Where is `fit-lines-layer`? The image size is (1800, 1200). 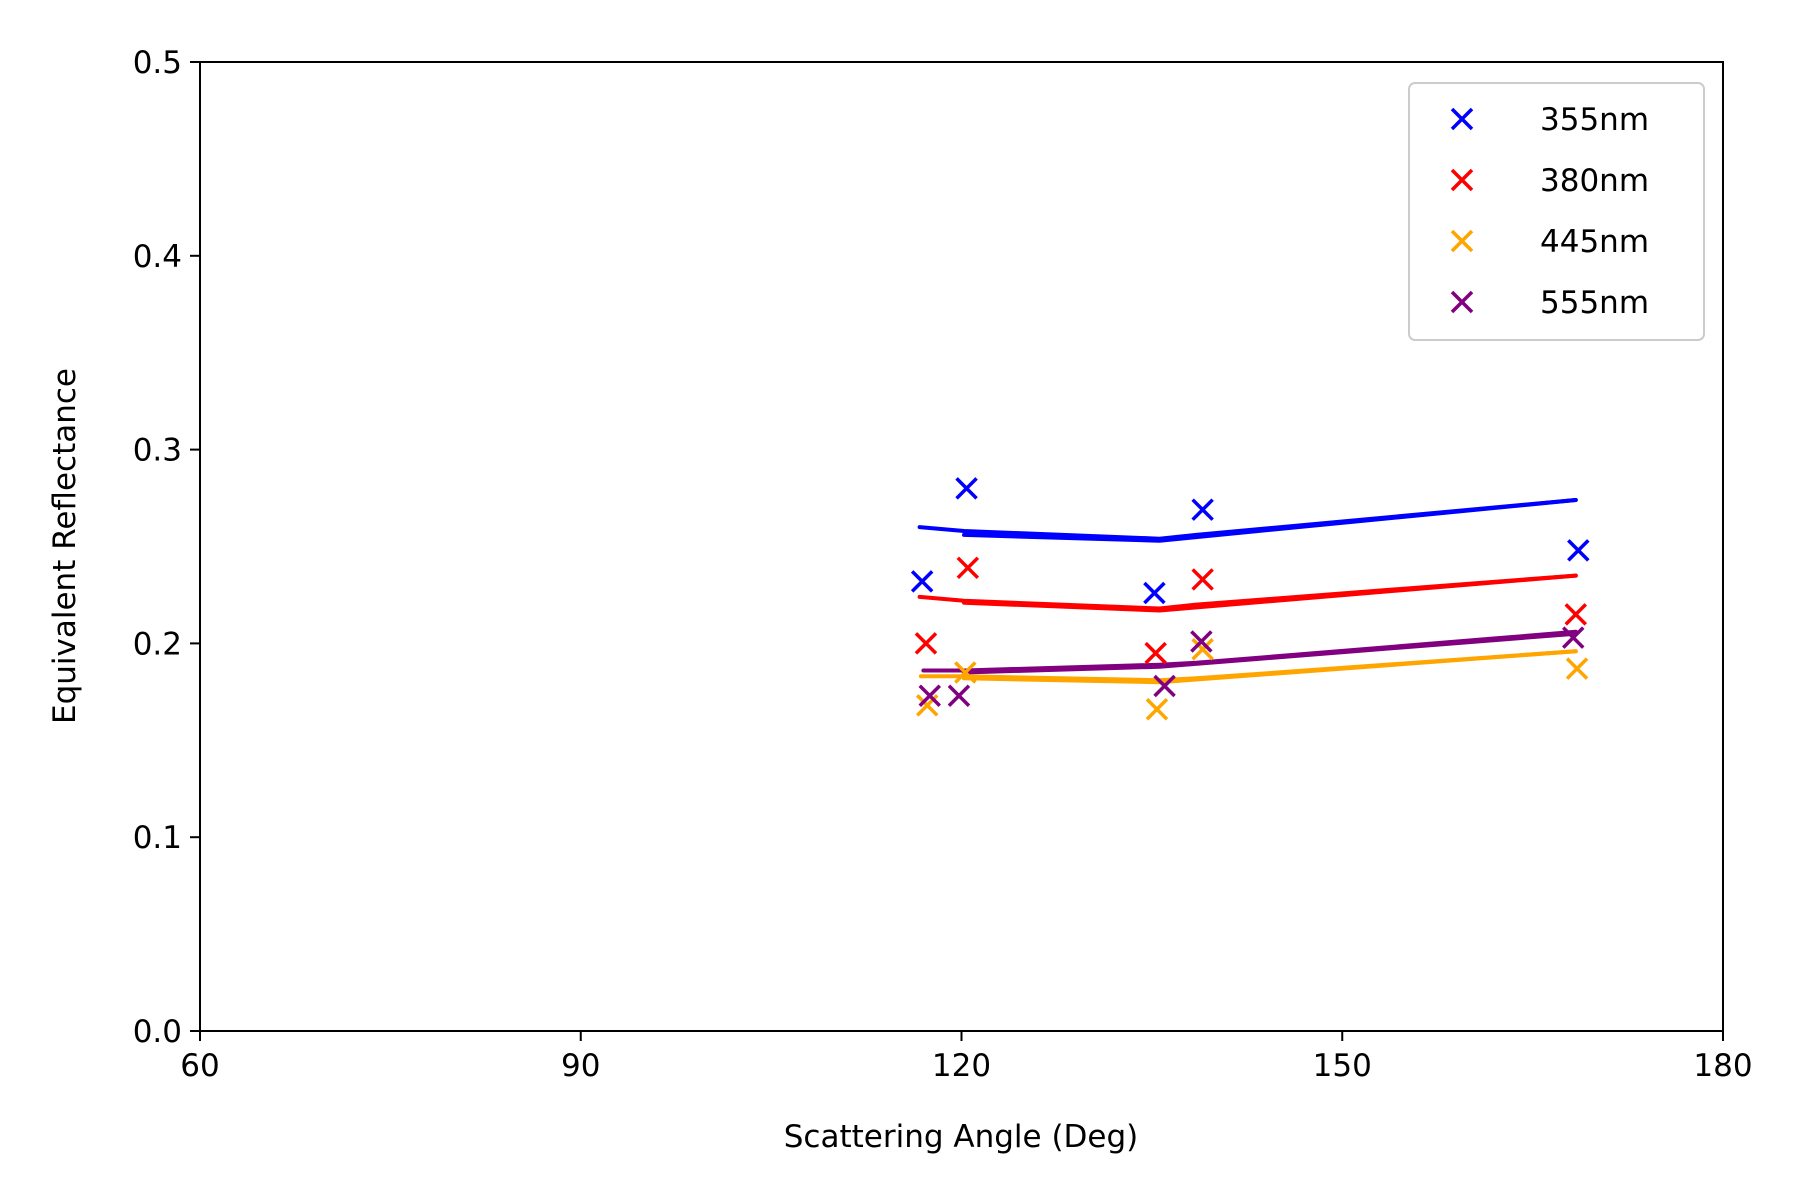 fit-lines-layer is located at coordinates (1247, 591).